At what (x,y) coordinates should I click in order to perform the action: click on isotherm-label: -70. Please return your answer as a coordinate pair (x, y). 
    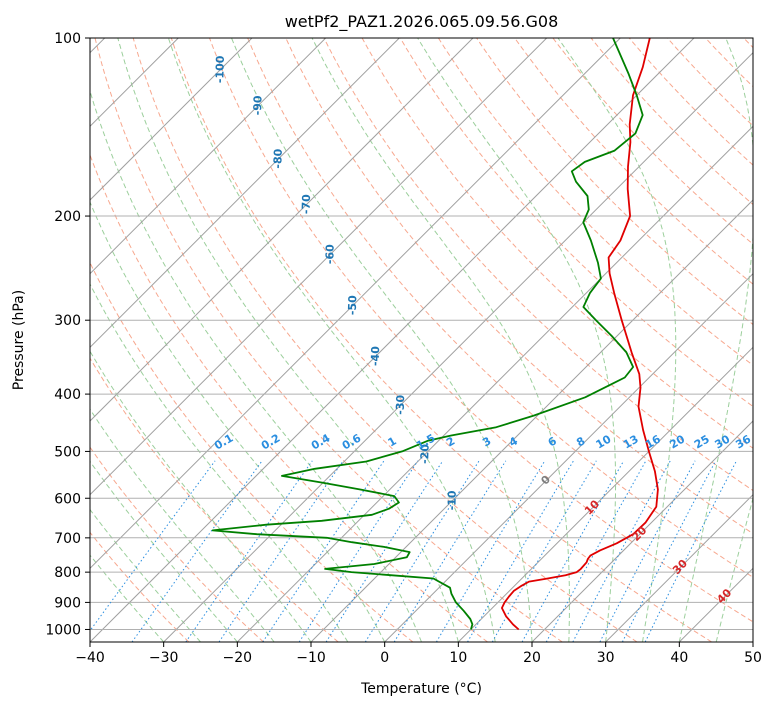
    Looking at the image, I should click on (307, 204).